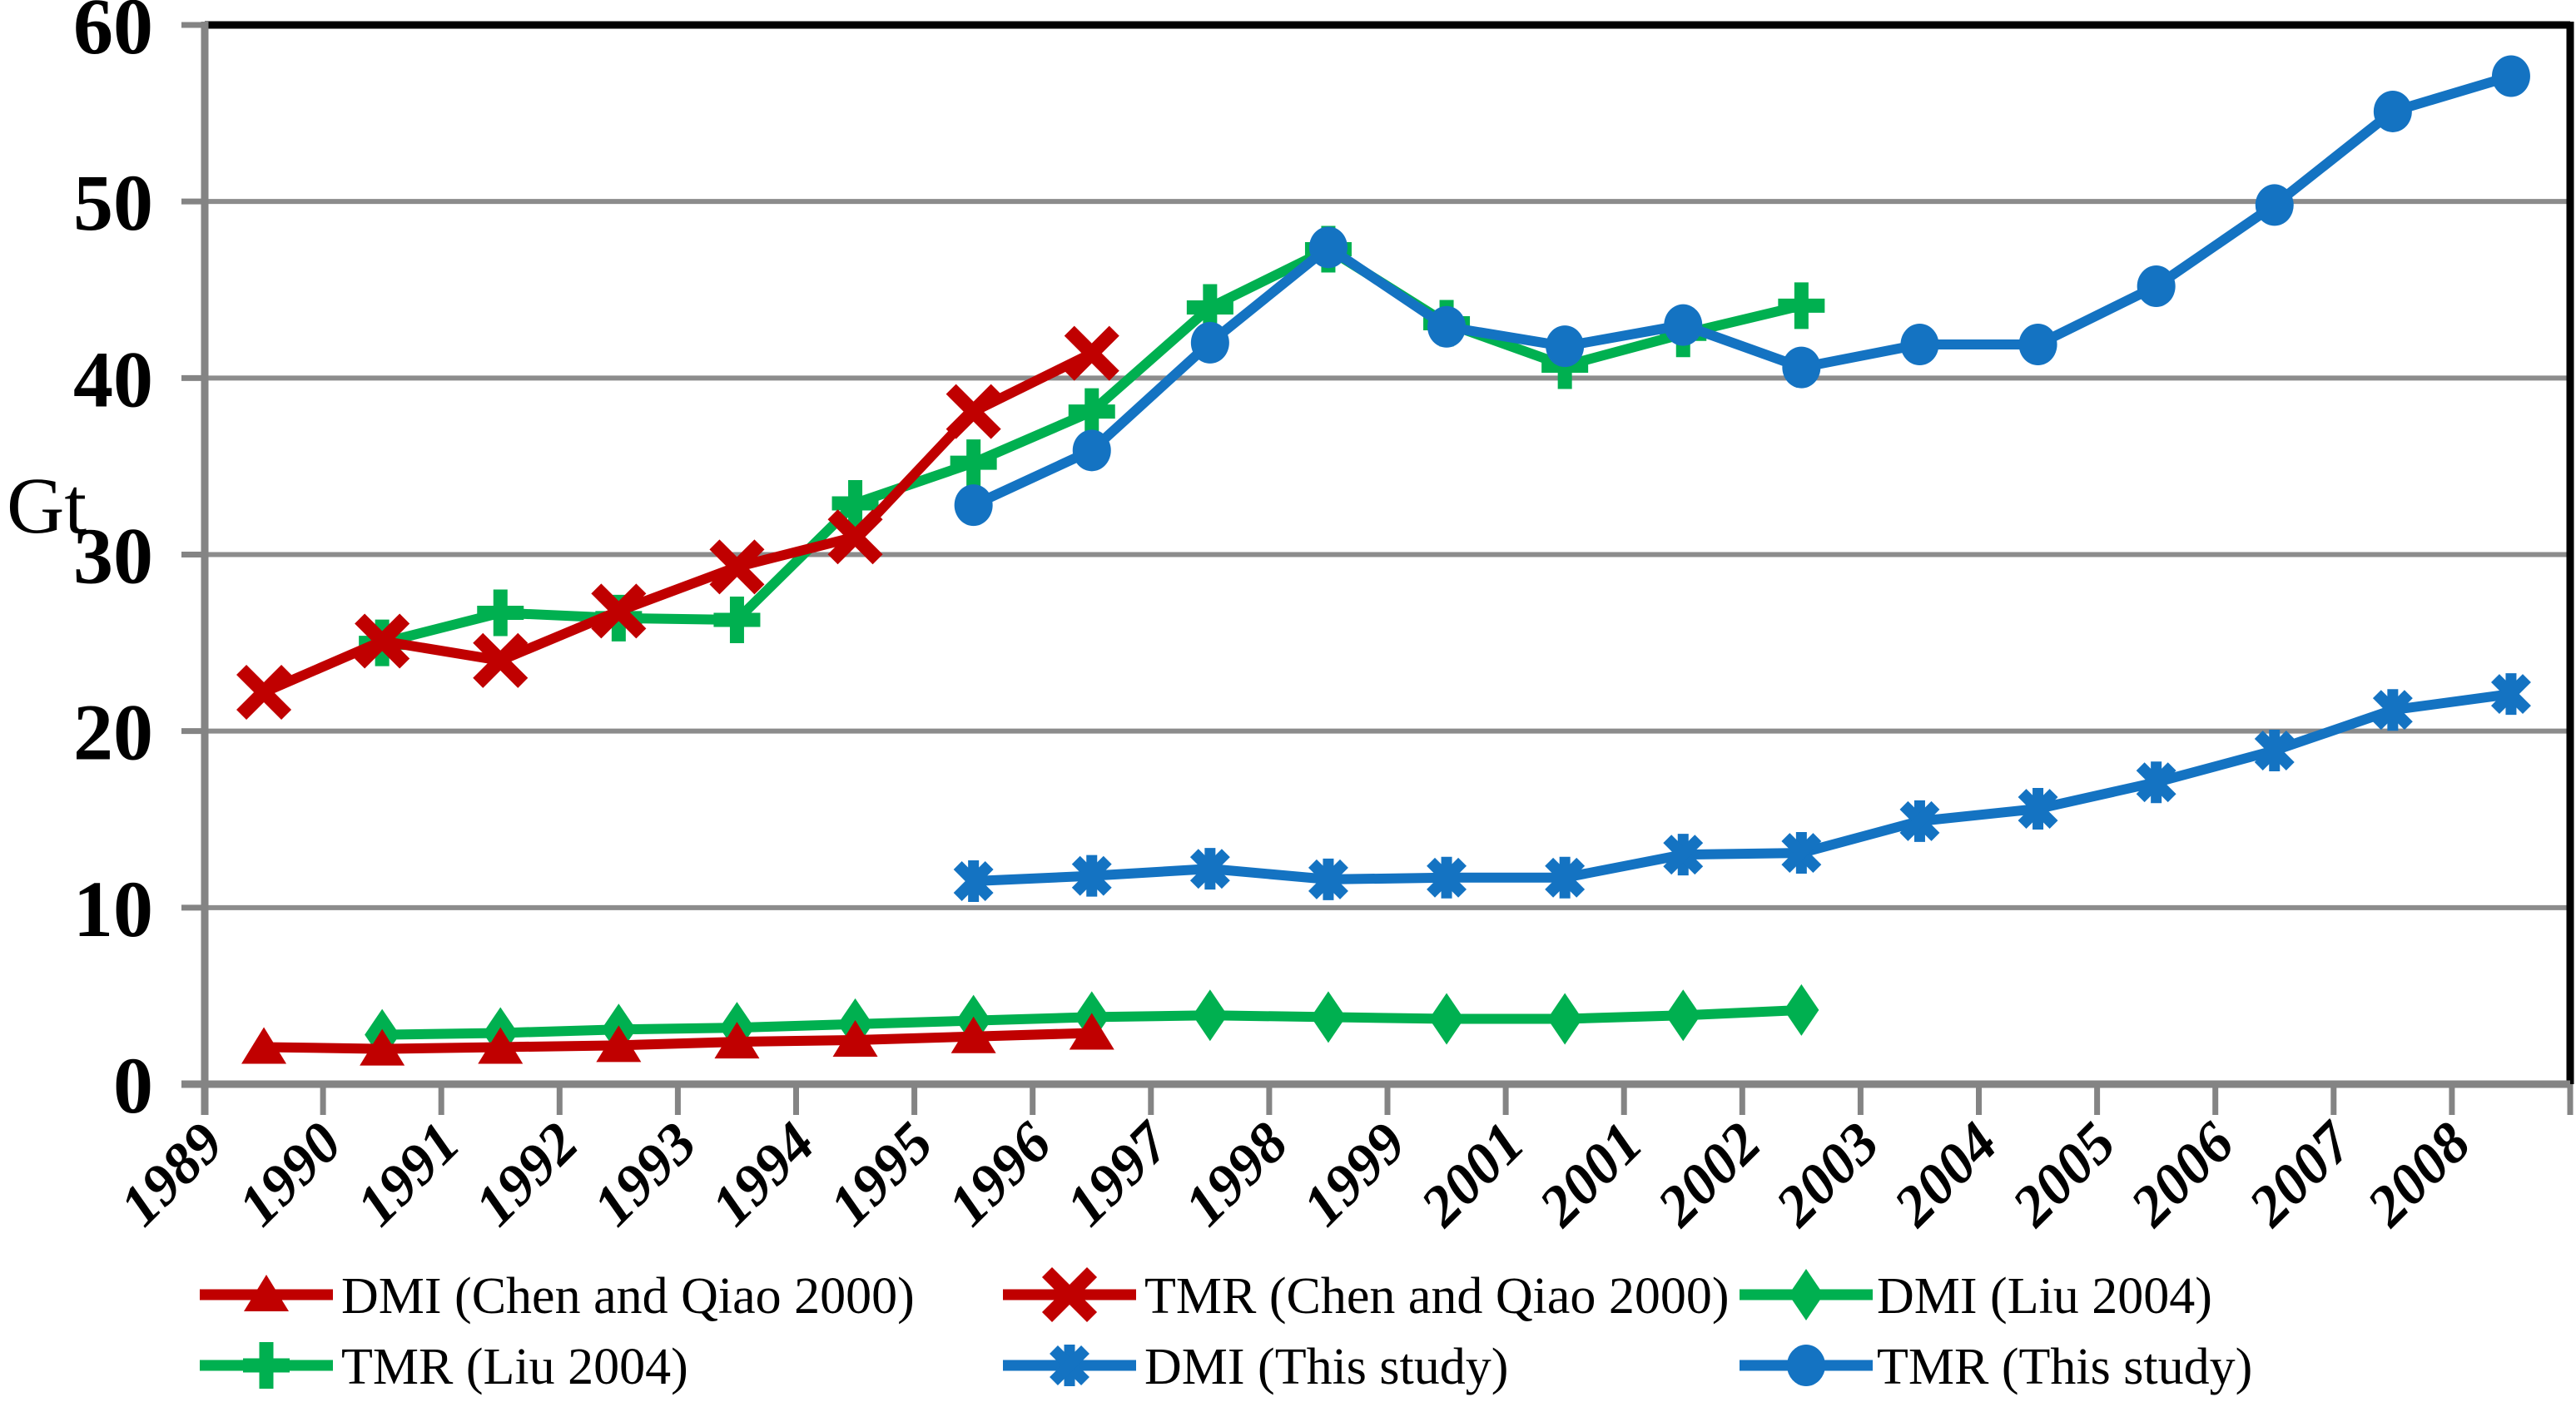 The height and width of the screenshot is (1407, 2576). Describe the element at coordinates (677, 523) in the screenshot. I see `series-tmr-chen-and-qiao-2000` at that location.